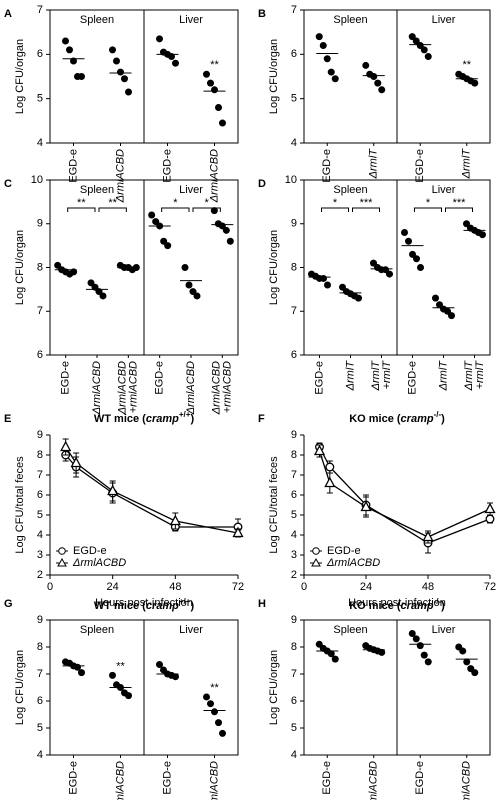 This screenshot has width=498, height=800. What do you see at coordinates (62, 562) in the screenshot?
I see `legend-marker` at bounding box center [62, 562].